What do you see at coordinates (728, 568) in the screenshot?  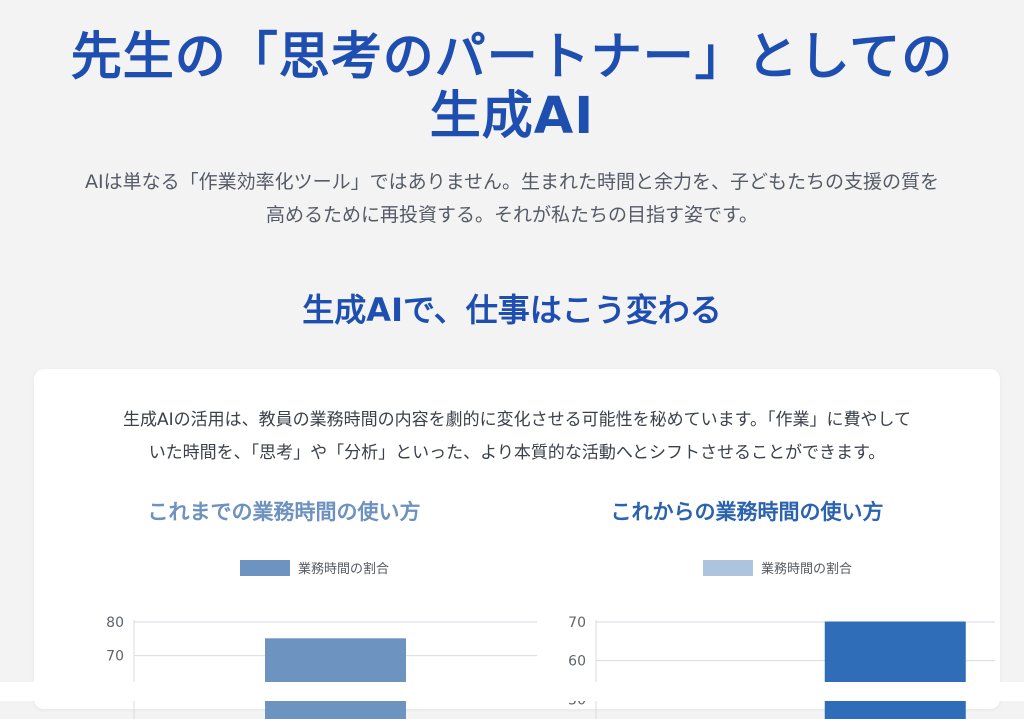 I see `chart-after-legend-swatch` at bounding box center [728, 568].